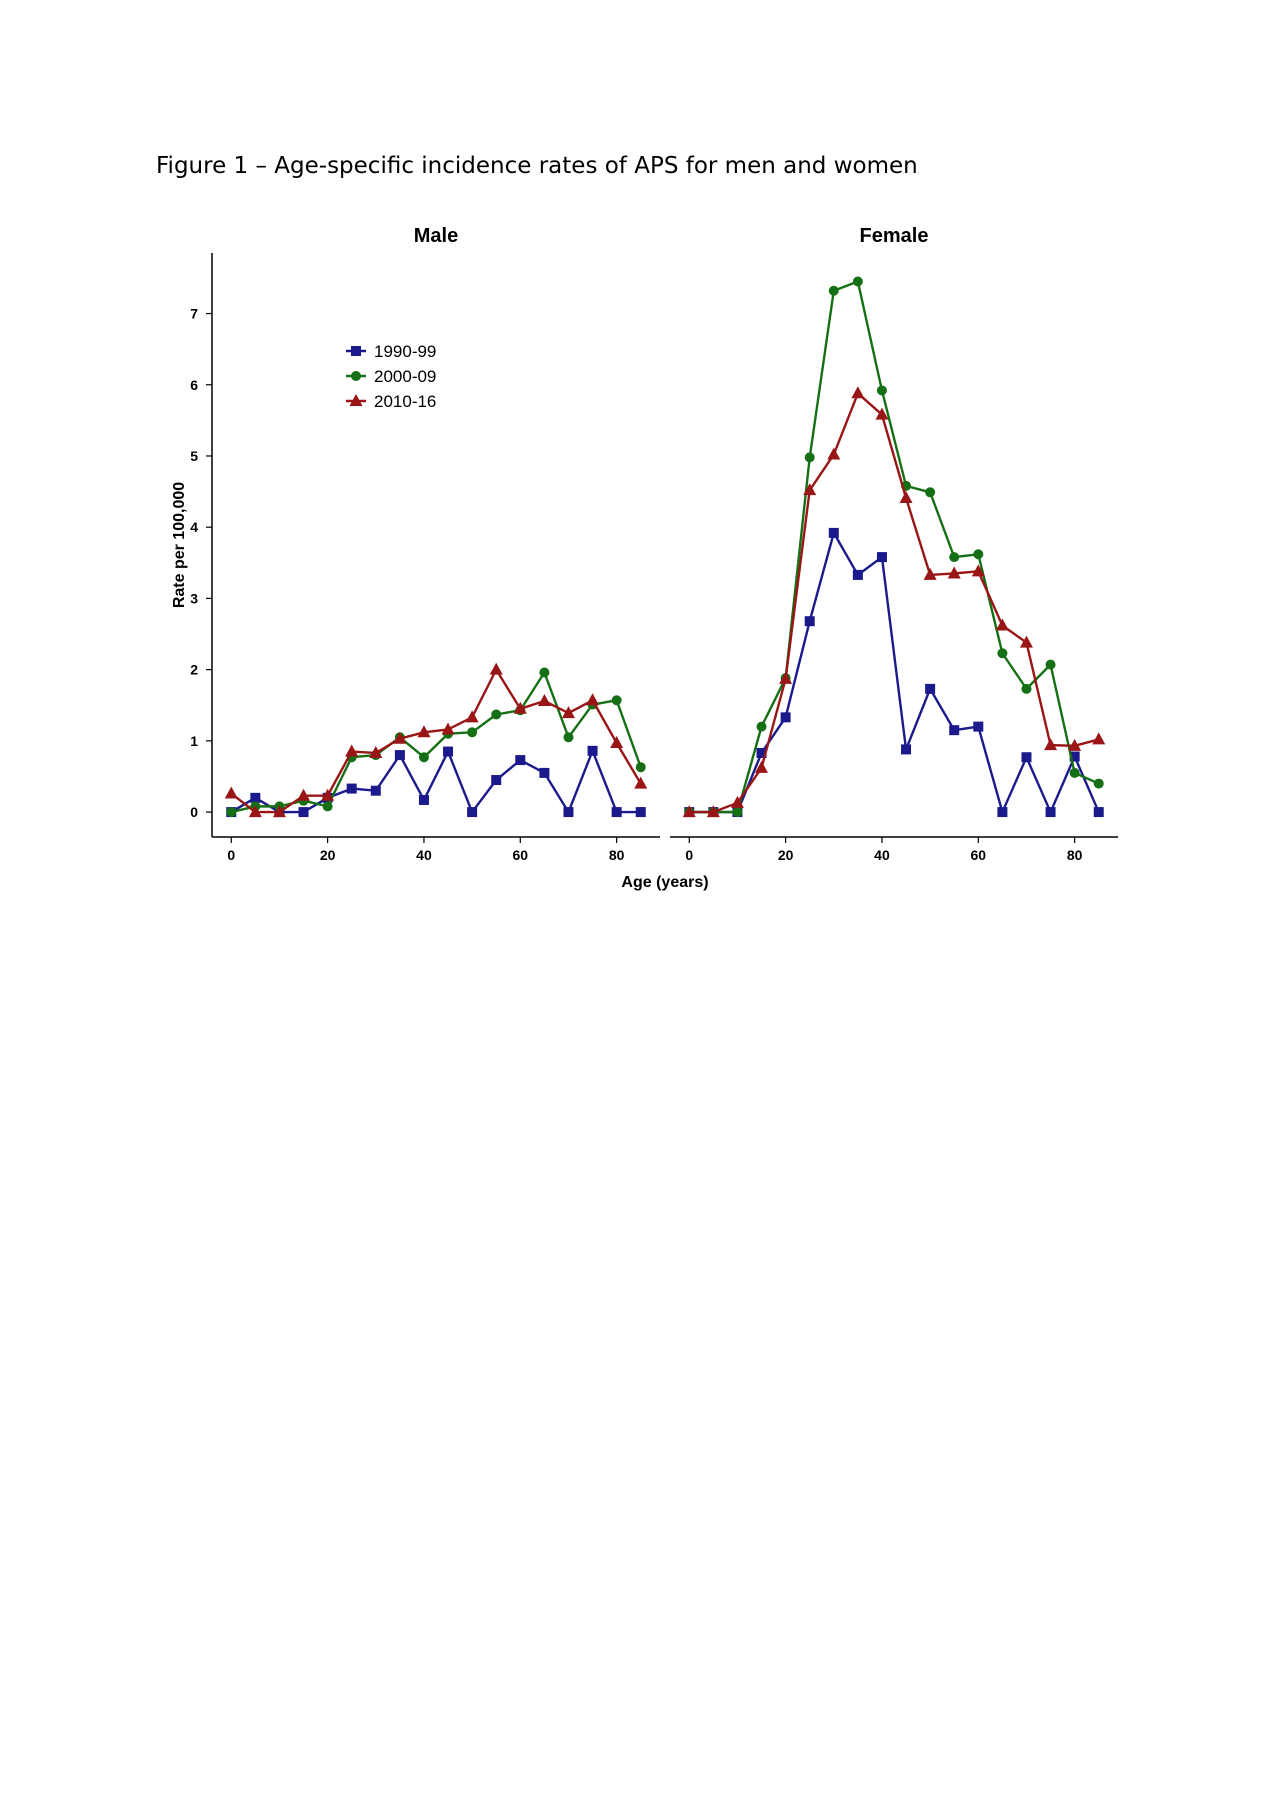  I want to click on y-tick-label: 4, so click(194, 527).